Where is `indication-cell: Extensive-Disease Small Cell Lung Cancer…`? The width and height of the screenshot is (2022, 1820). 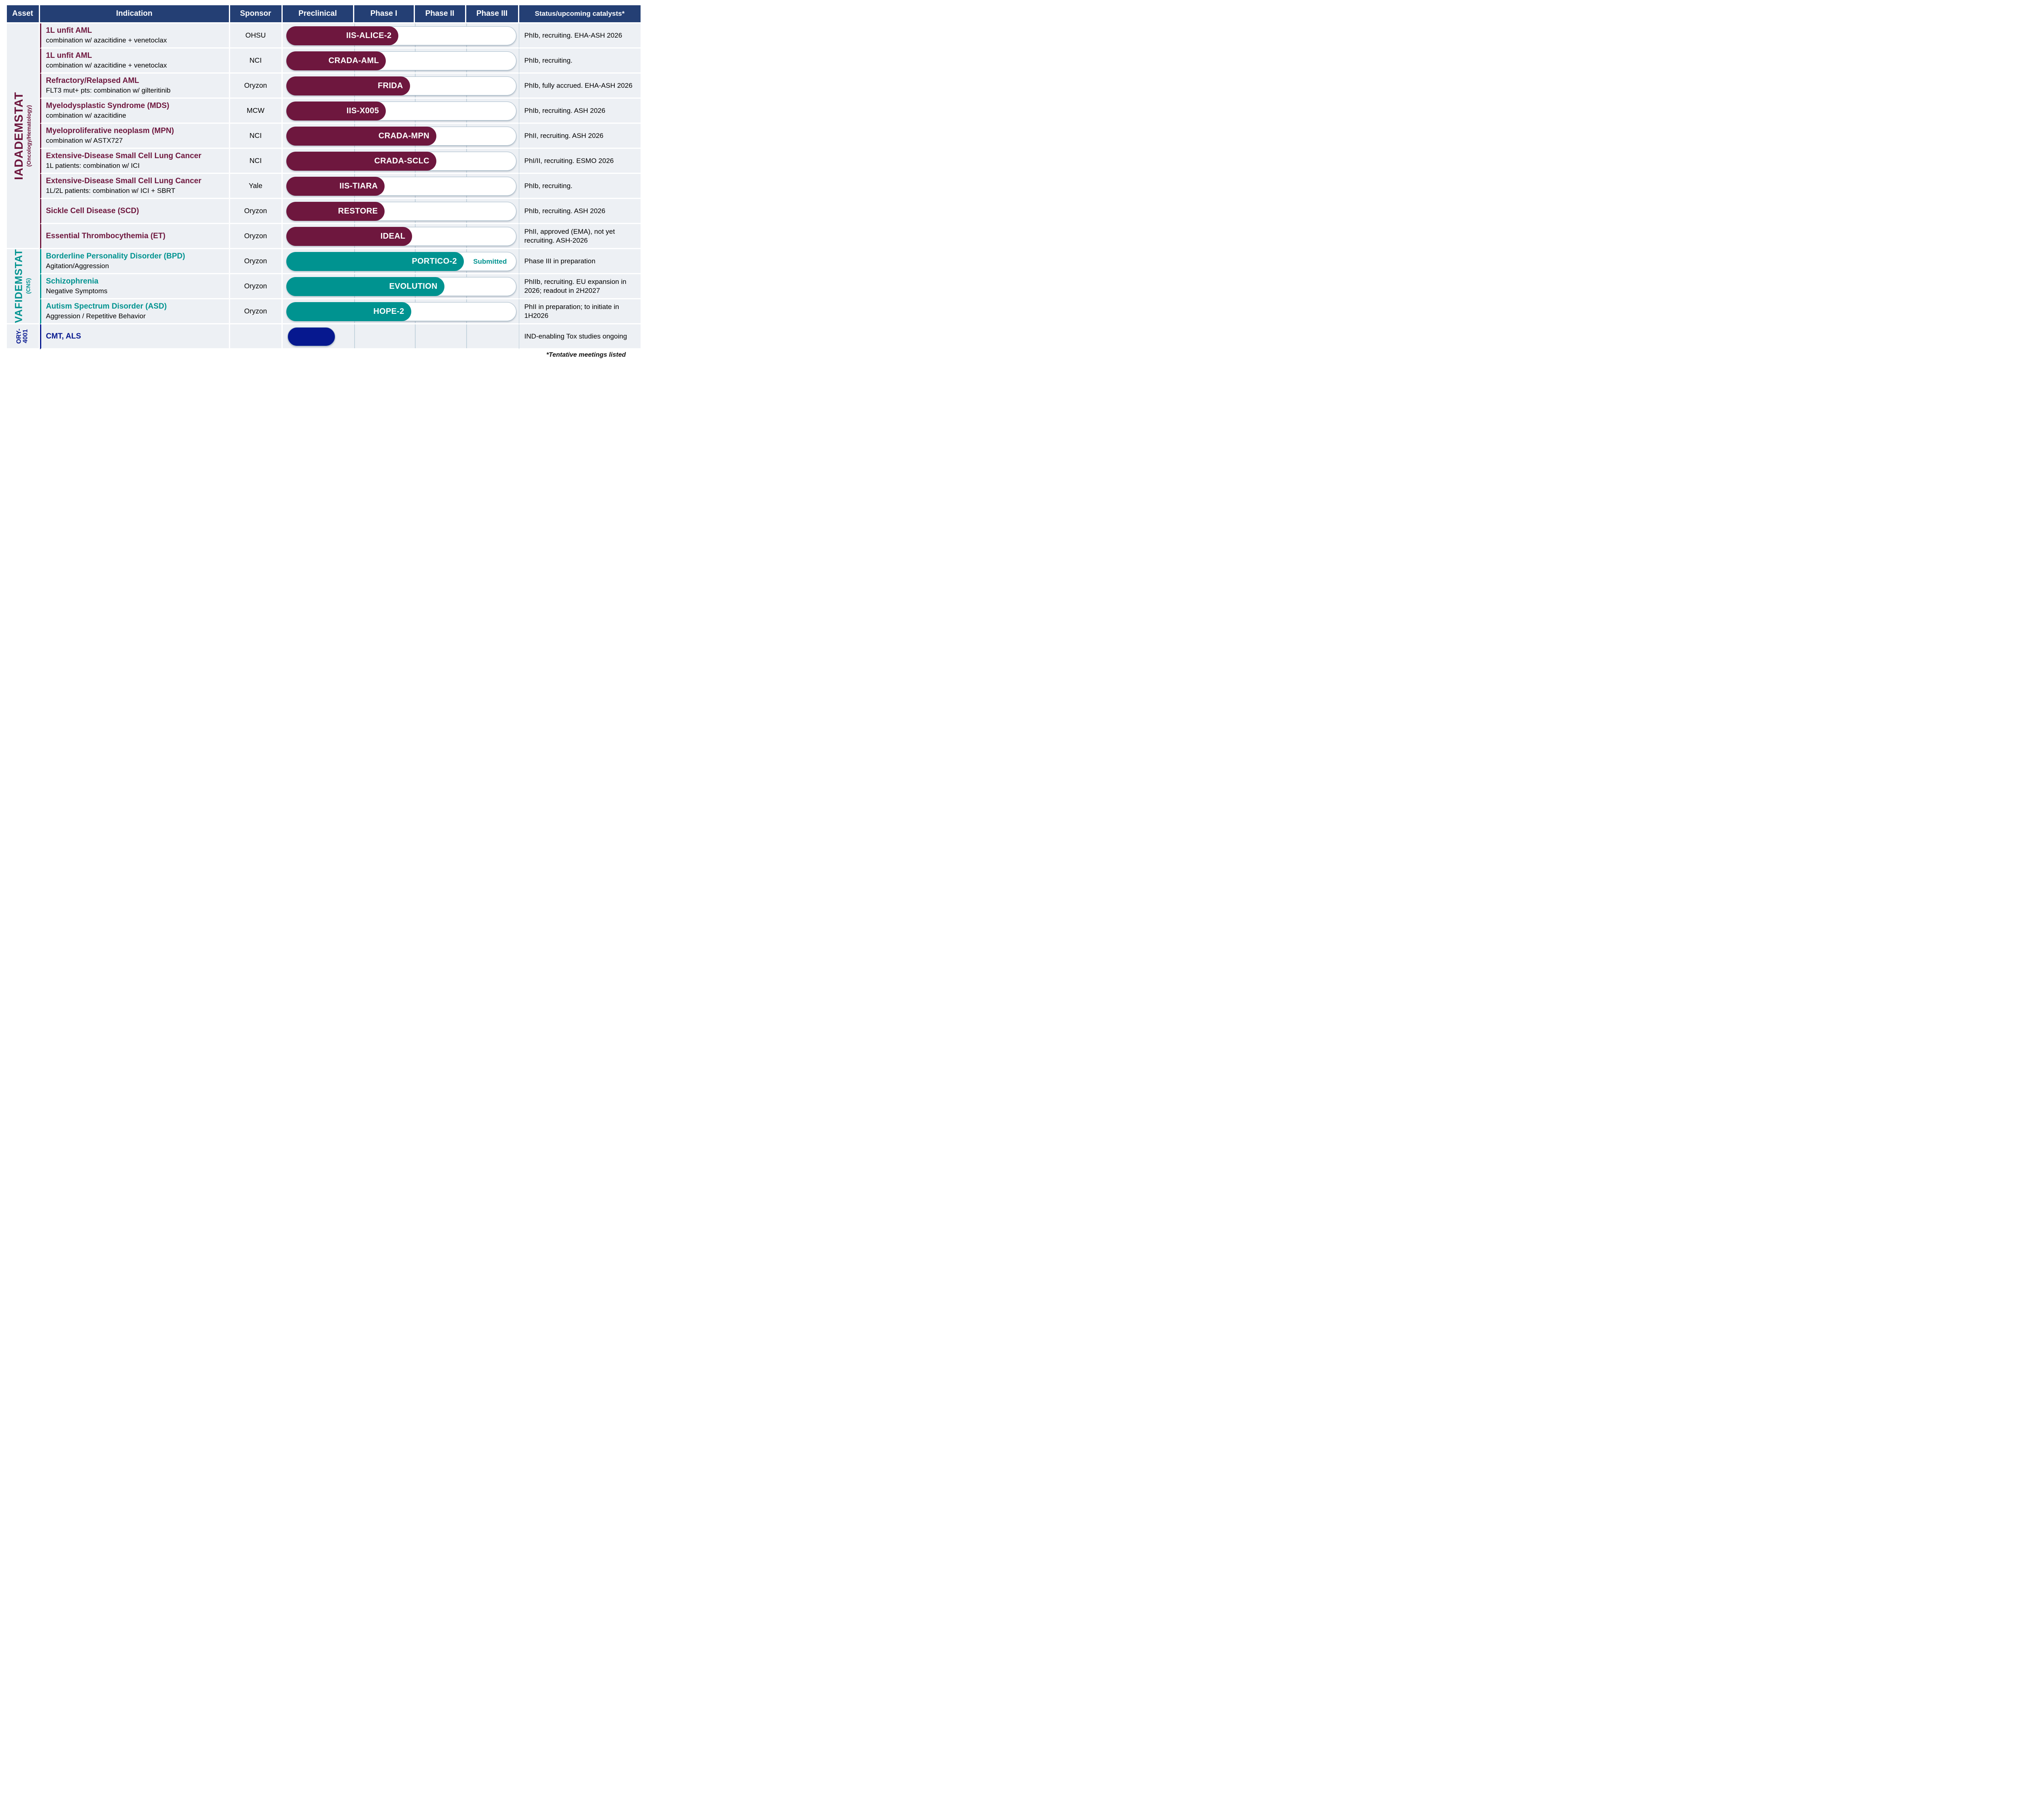 indication-cell: Extensive-Disease Small Cell Lung Cancer… is located at coordinates (135, 186).